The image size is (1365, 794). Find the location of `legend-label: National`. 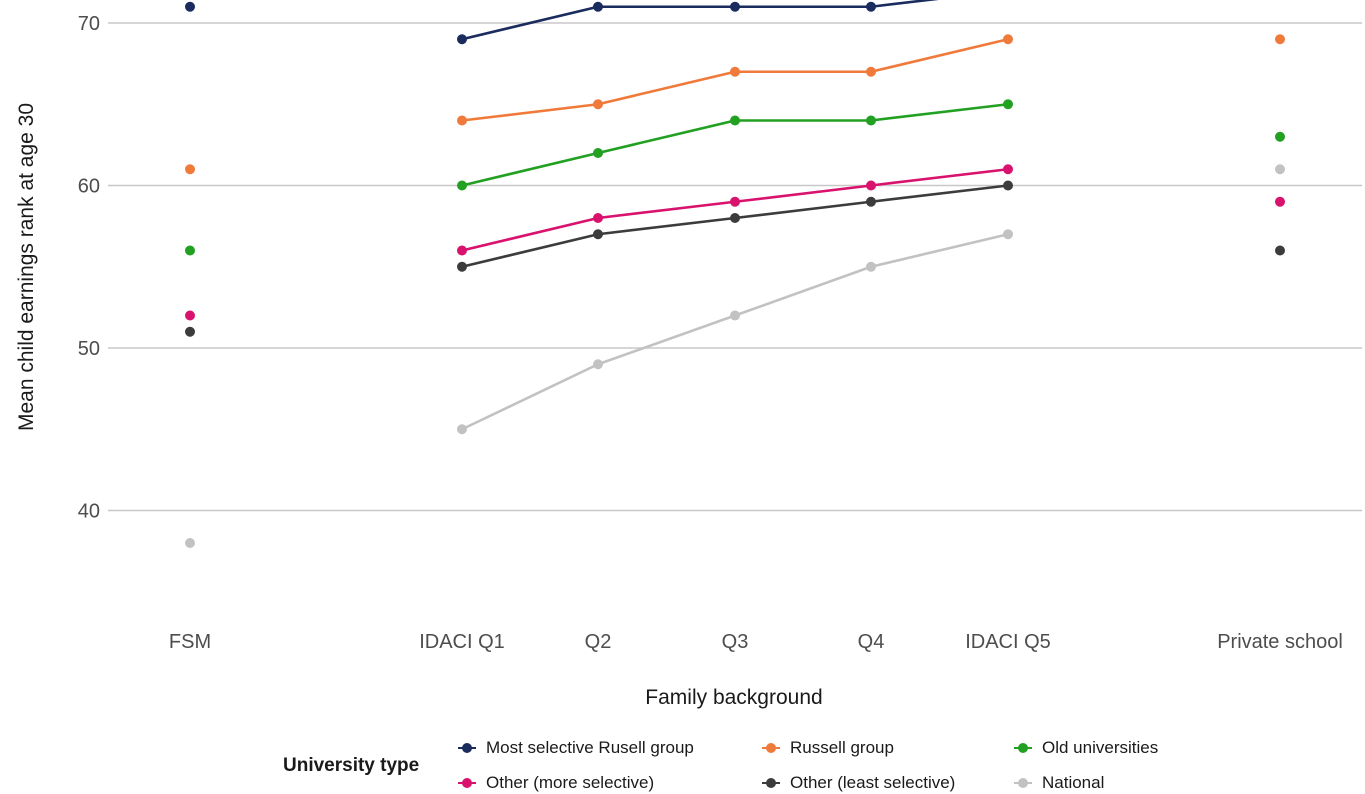

legend-label: National is located at coordinates (1073, 782).